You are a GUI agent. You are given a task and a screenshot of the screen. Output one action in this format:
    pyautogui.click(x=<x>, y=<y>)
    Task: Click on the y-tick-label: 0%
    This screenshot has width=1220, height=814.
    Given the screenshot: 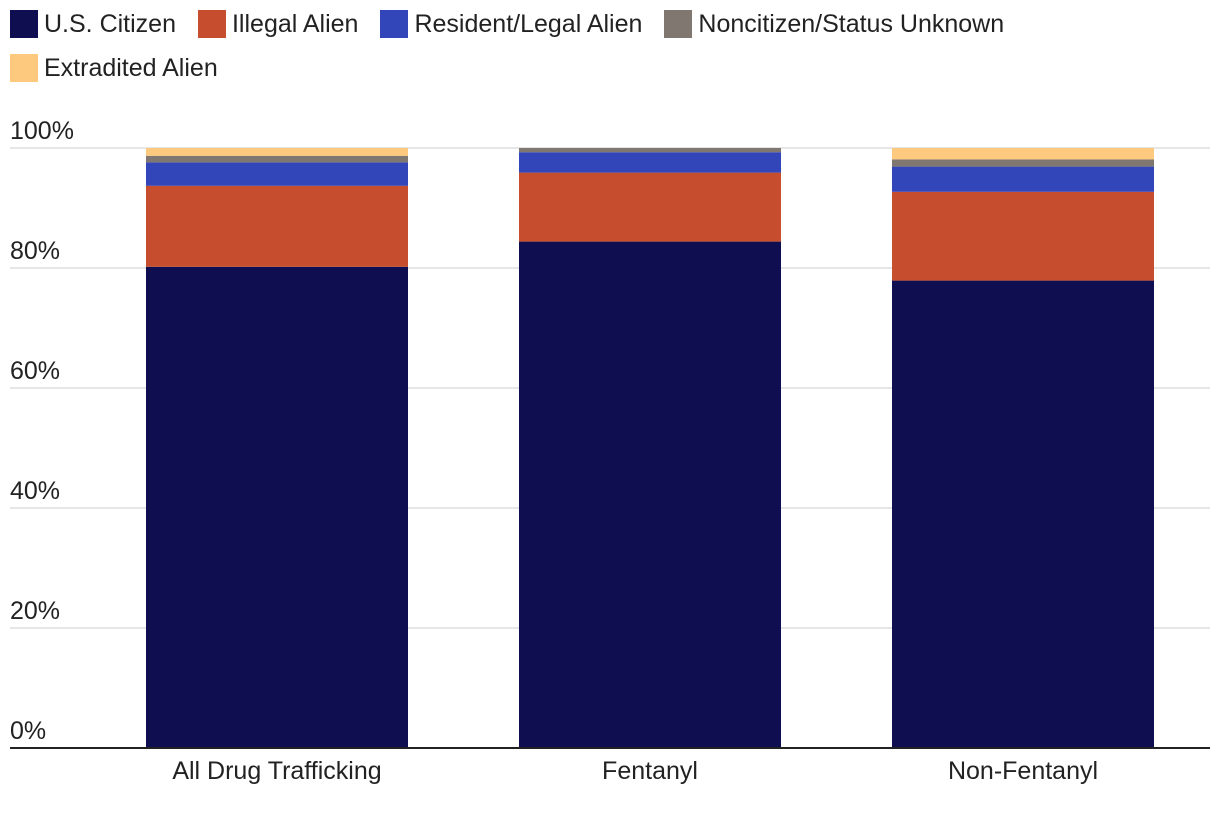 What is the action you would take?
    pyautogui.click(x=28, y=731)
    